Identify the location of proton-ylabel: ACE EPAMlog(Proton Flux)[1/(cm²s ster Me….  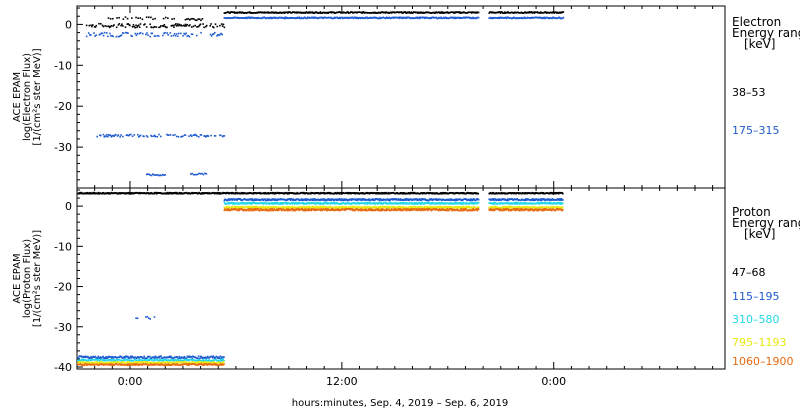
(27, 278).